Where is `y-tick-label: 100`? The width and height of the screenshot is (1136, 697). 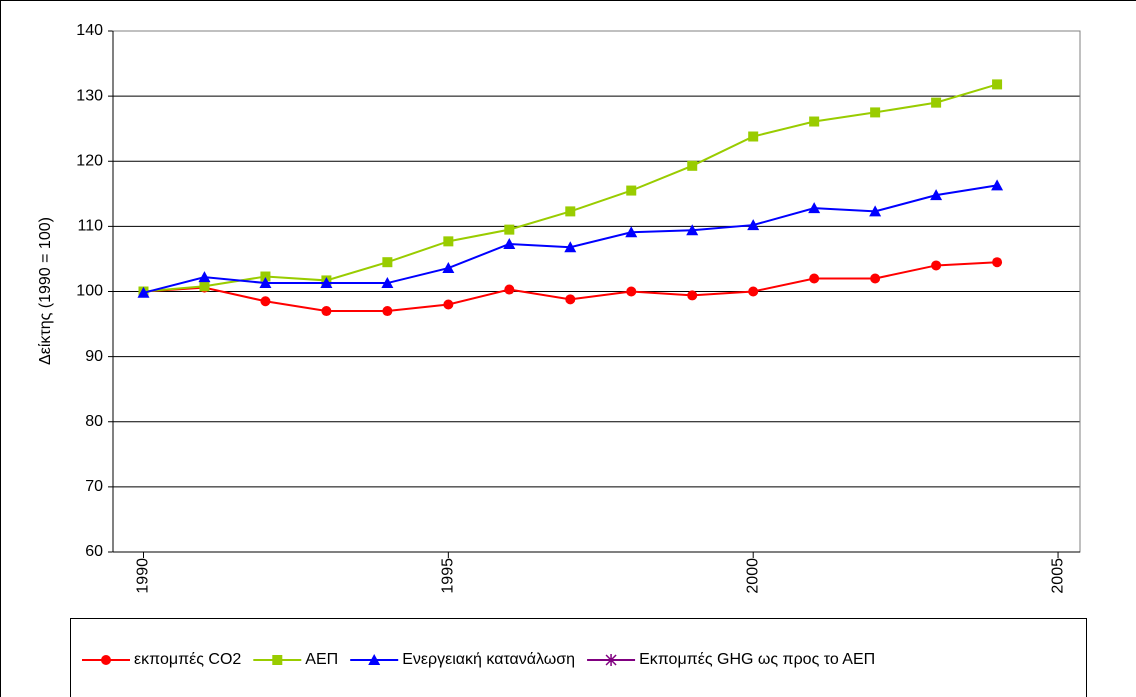 y-tick-label: 100 is located at coordinates (89, 291).